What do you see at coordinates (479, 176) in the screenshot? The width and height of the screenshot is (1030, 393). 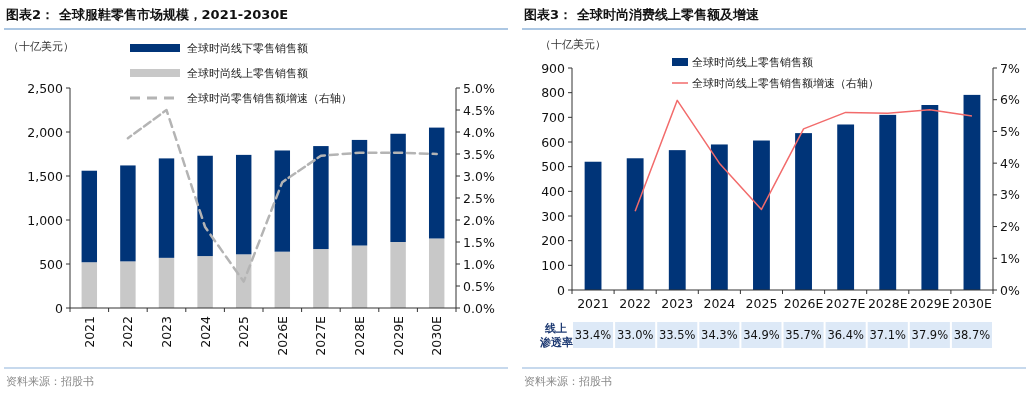 I see `y2-tick-label: 3.0%` at bounding box center [479, 176].